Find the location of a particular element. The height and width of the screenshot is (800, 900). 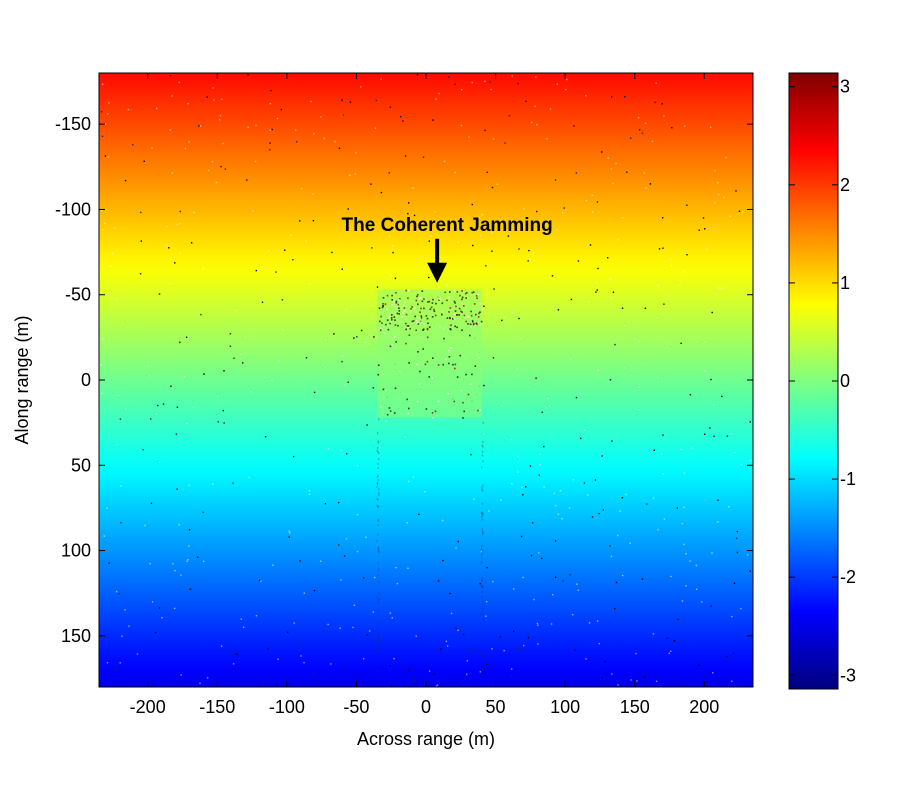

x-tick-label: -100 is located at coordinates (287, 707).